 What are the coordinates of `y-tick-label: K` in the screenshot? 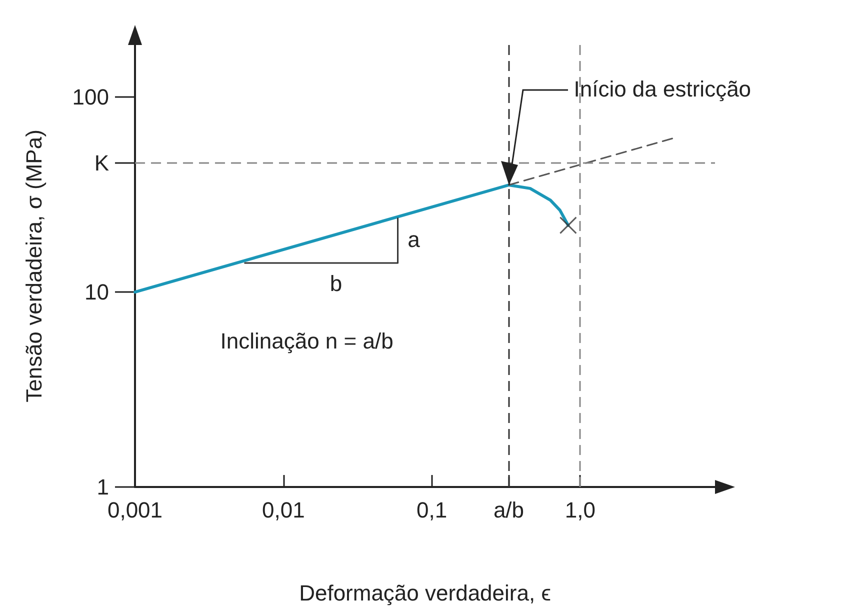 It's located at (102, 163).